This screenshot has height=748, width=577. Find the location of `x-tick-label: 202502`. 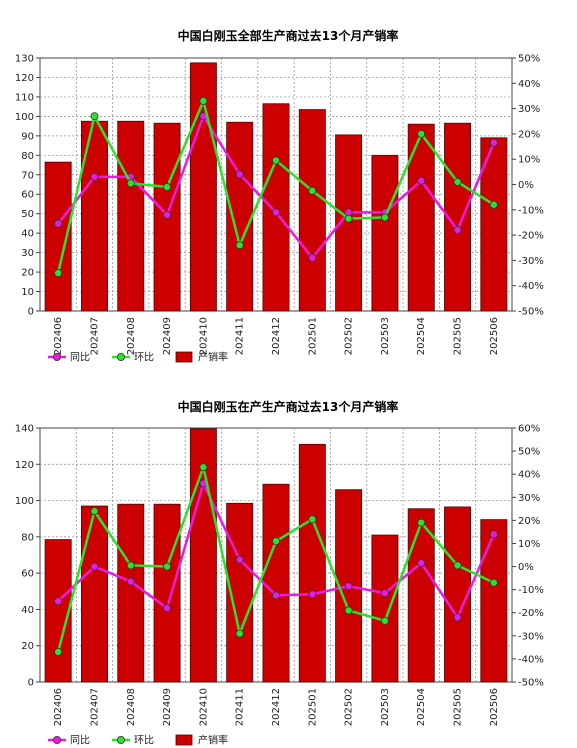

x-tick-label: 202502 is located at coordinates (349, 336).